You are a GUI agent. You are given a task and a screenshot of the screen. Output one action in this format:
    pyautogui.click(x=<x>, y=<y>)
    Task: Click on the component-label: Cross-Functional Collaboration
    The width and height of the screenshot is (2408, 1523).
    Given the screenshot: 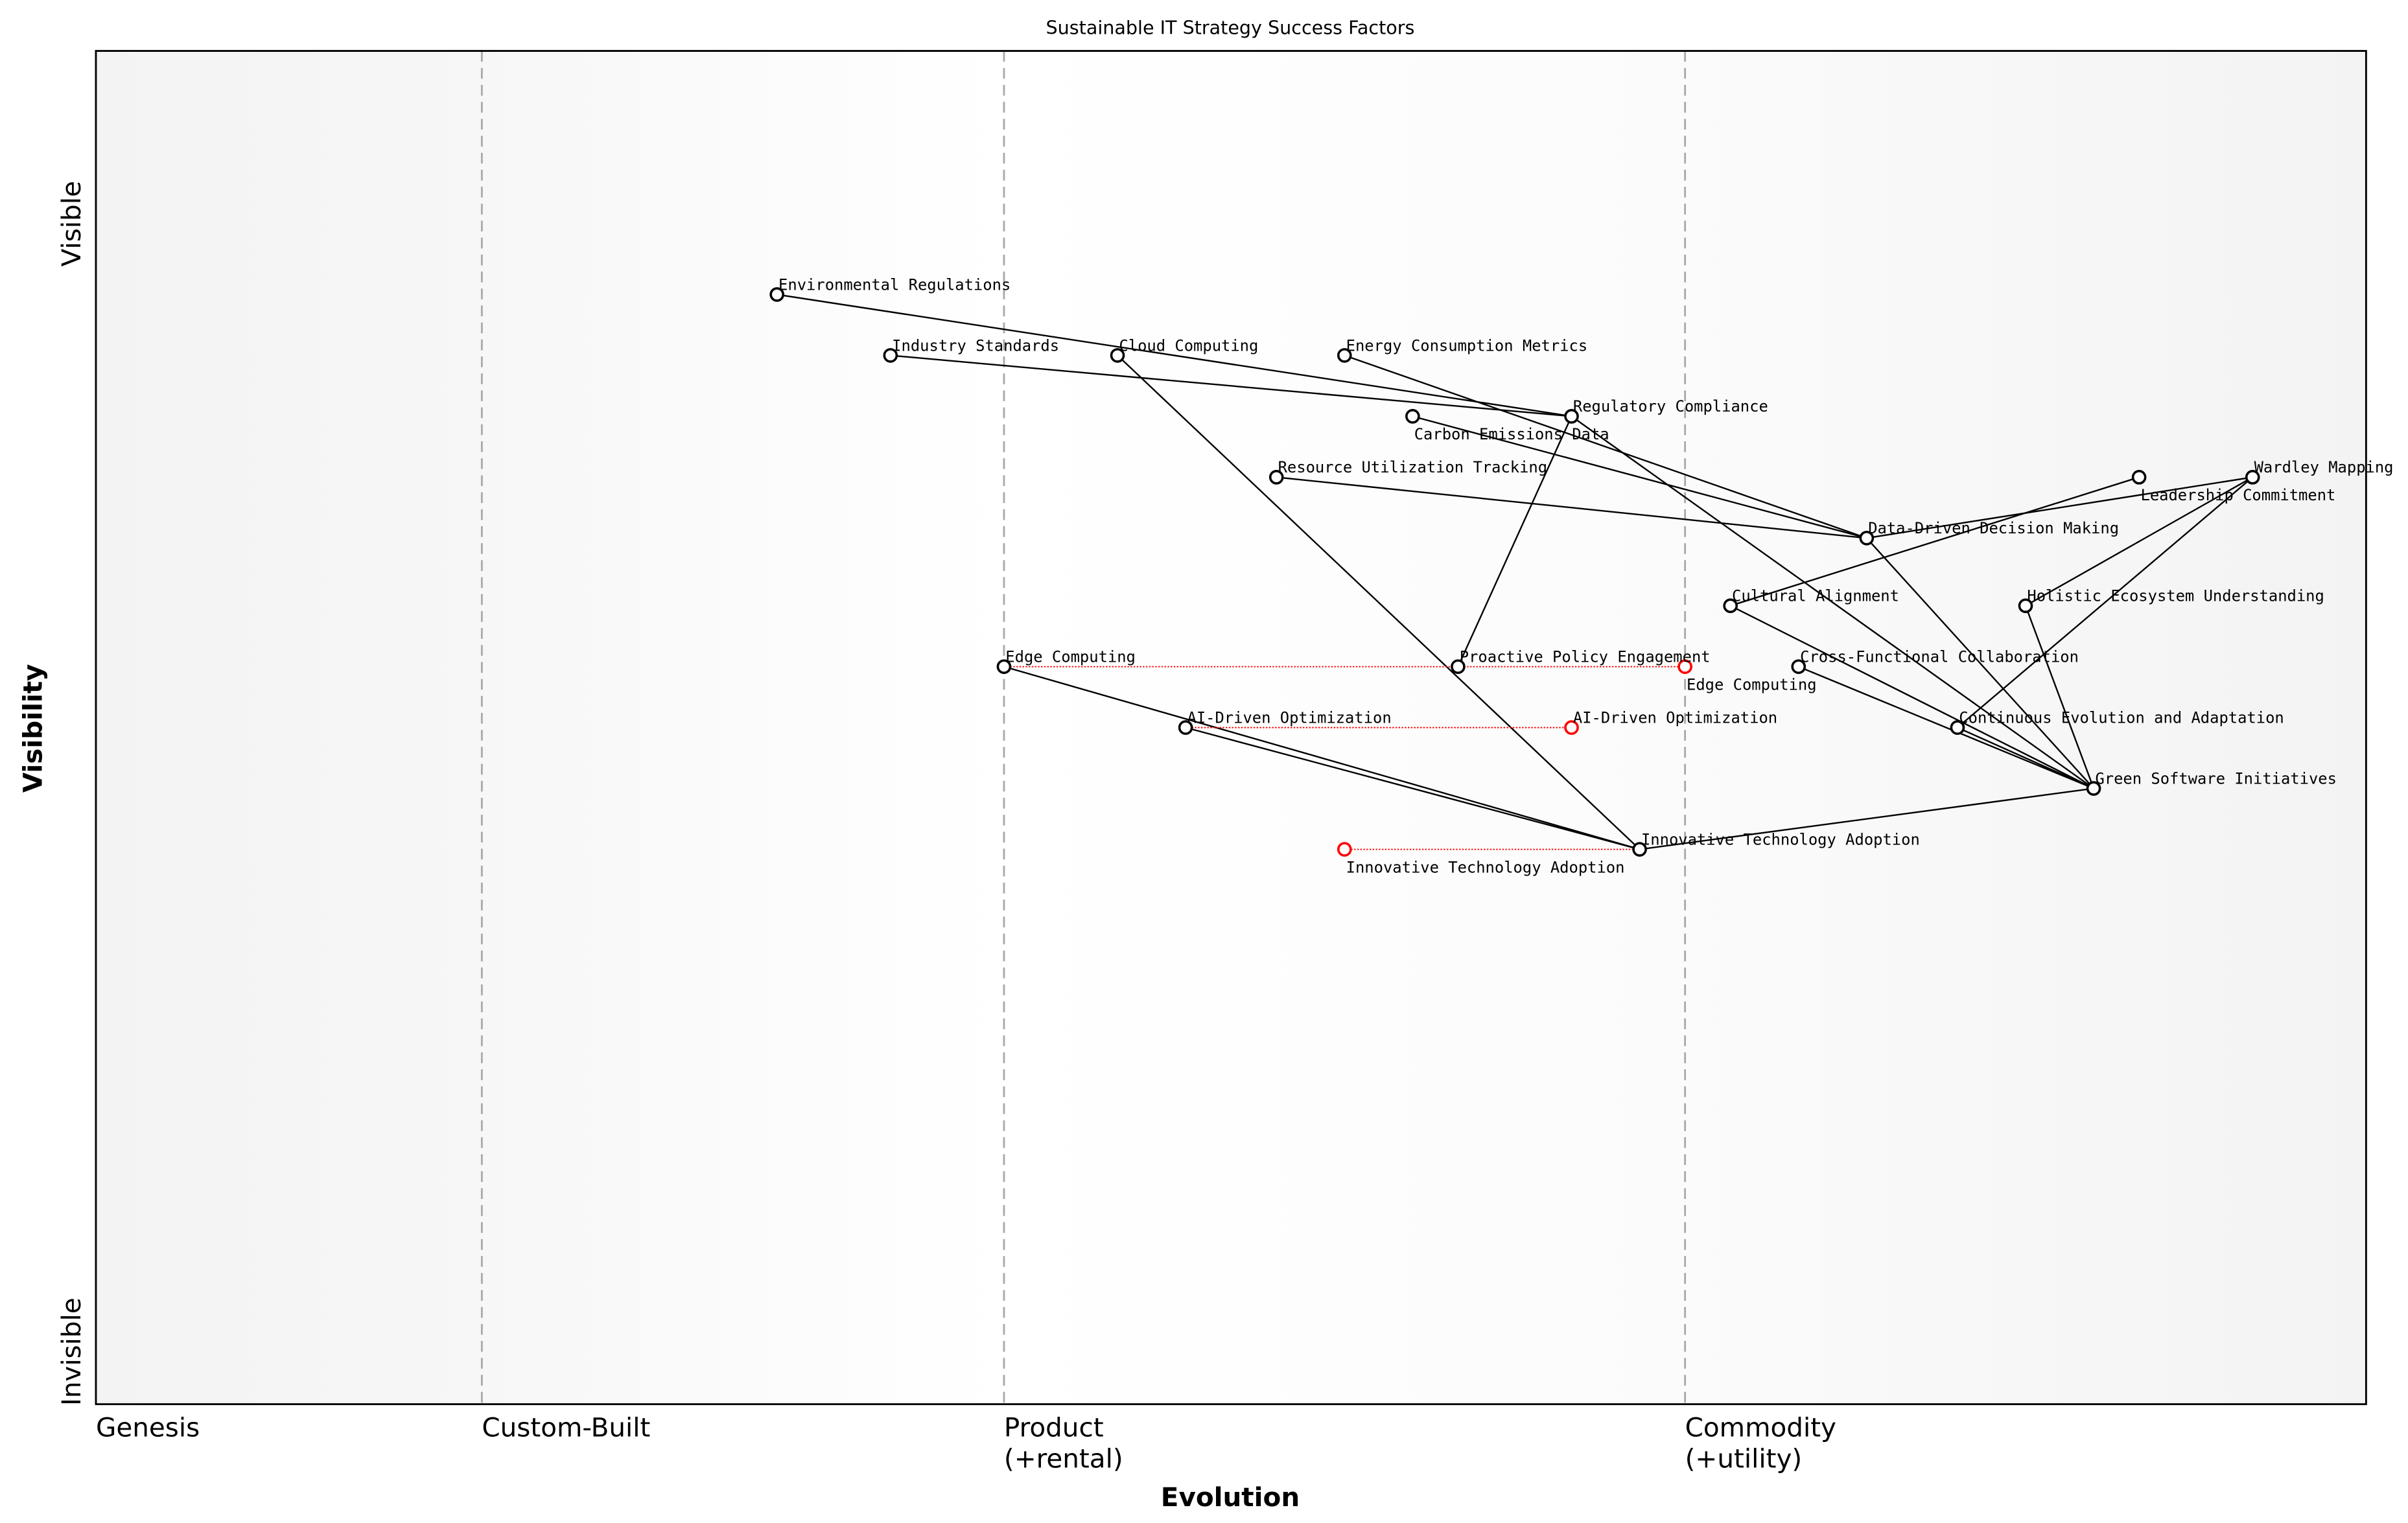 What is the action you would take?
    pyautogui.click(x=1940, y=657)
    